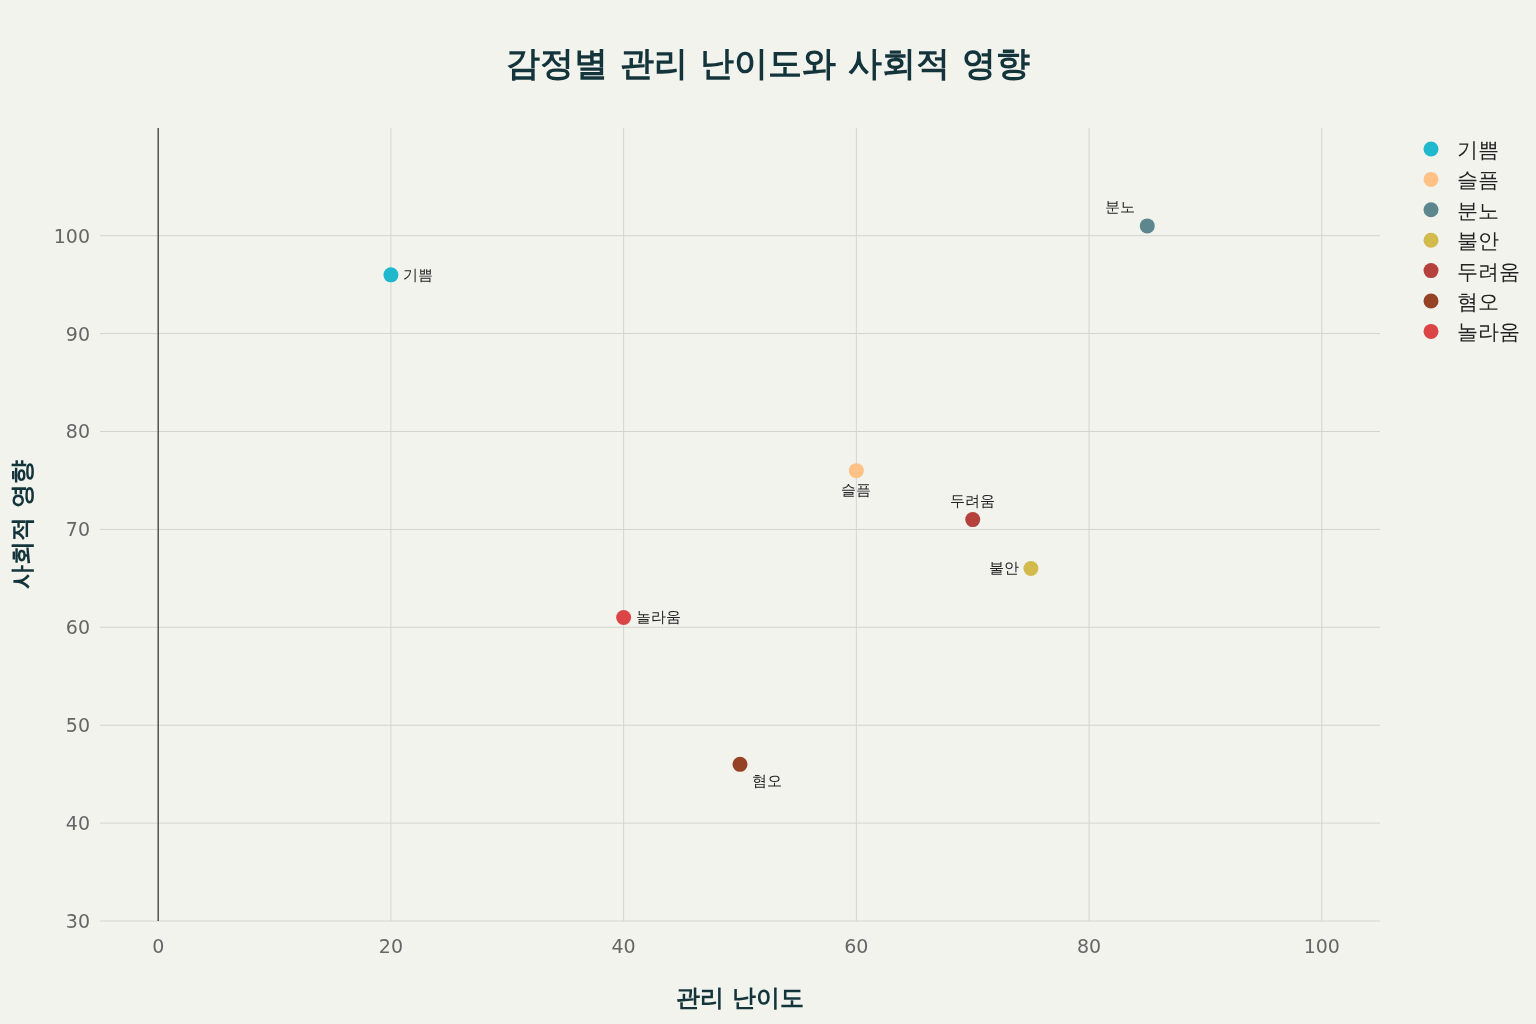 The image size is (1536, 1024). I want to click on y-tick-label: 80, so click(77, 431).